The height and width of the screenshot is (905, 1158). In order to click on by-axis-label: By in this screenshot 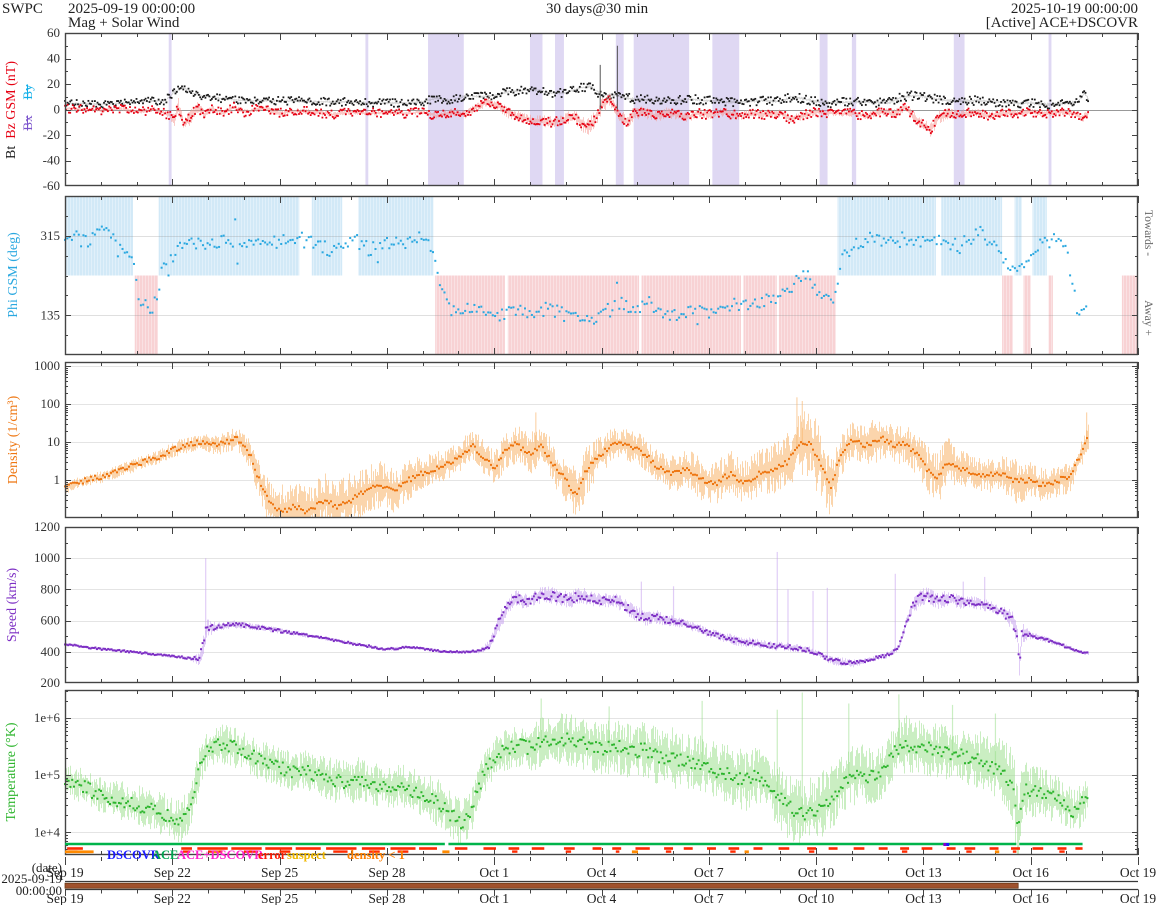, I will do `click(27, 92)`.